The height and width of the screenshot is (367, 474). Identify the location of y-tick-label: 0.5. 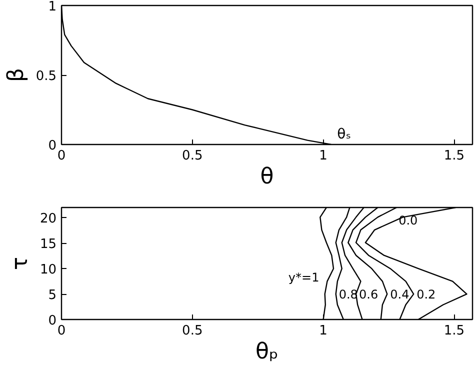
(46, 76).